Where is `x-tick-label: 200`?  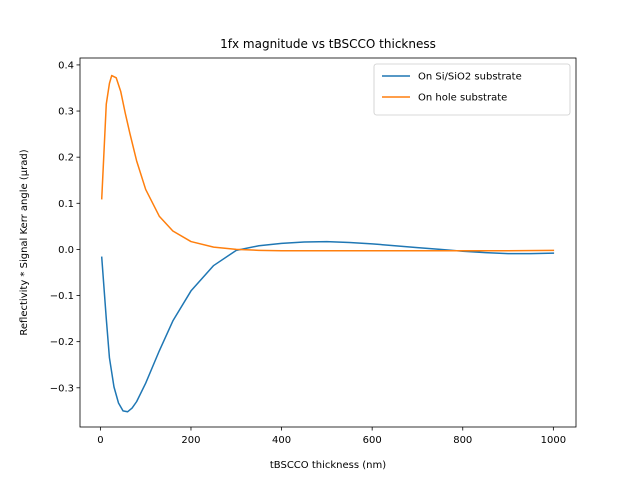
x-tick-label: 200 is located at coordinates (190, 440).